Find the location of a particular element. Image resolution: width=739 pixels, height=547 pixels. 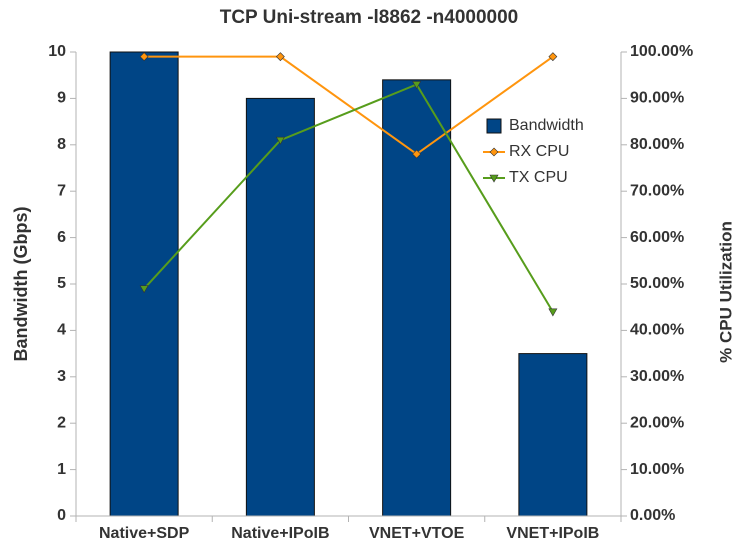

y-tick-label: 0 is located at coordinates (61, 515).